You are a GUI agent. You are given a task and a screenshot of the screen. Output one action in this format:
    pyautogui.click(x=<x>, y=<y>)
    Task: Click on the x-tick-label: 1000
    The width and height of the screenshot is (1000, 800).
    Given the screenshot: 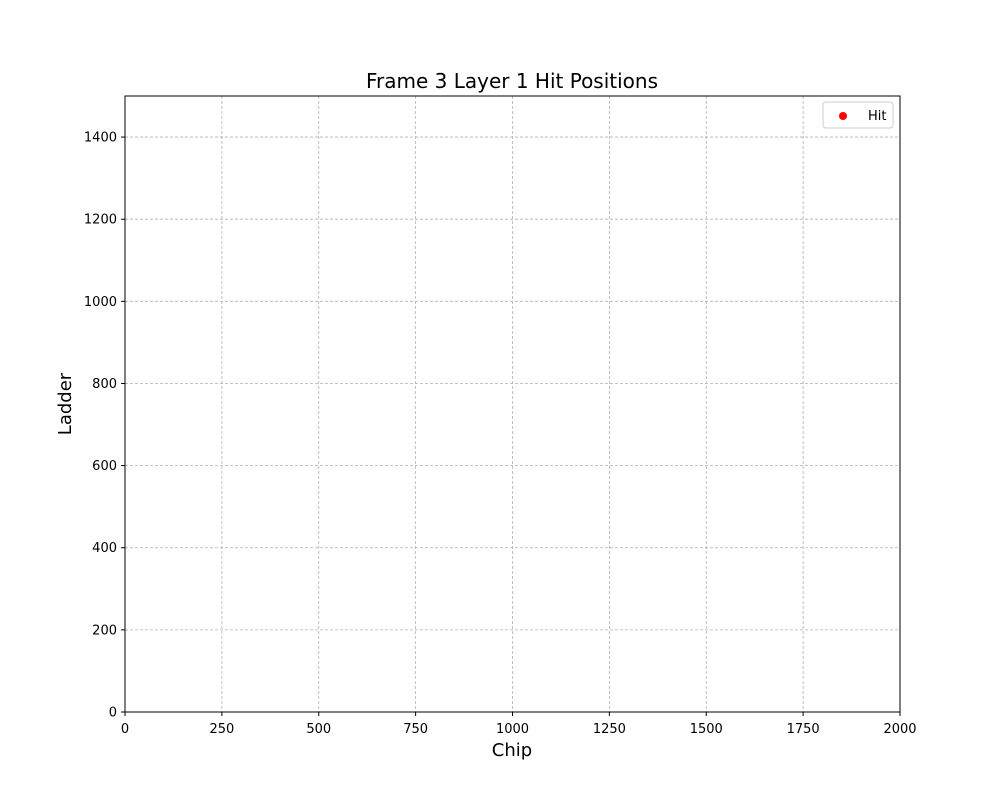 What is the action you would take?
    pyautogui.click(x=512, y=729)
    